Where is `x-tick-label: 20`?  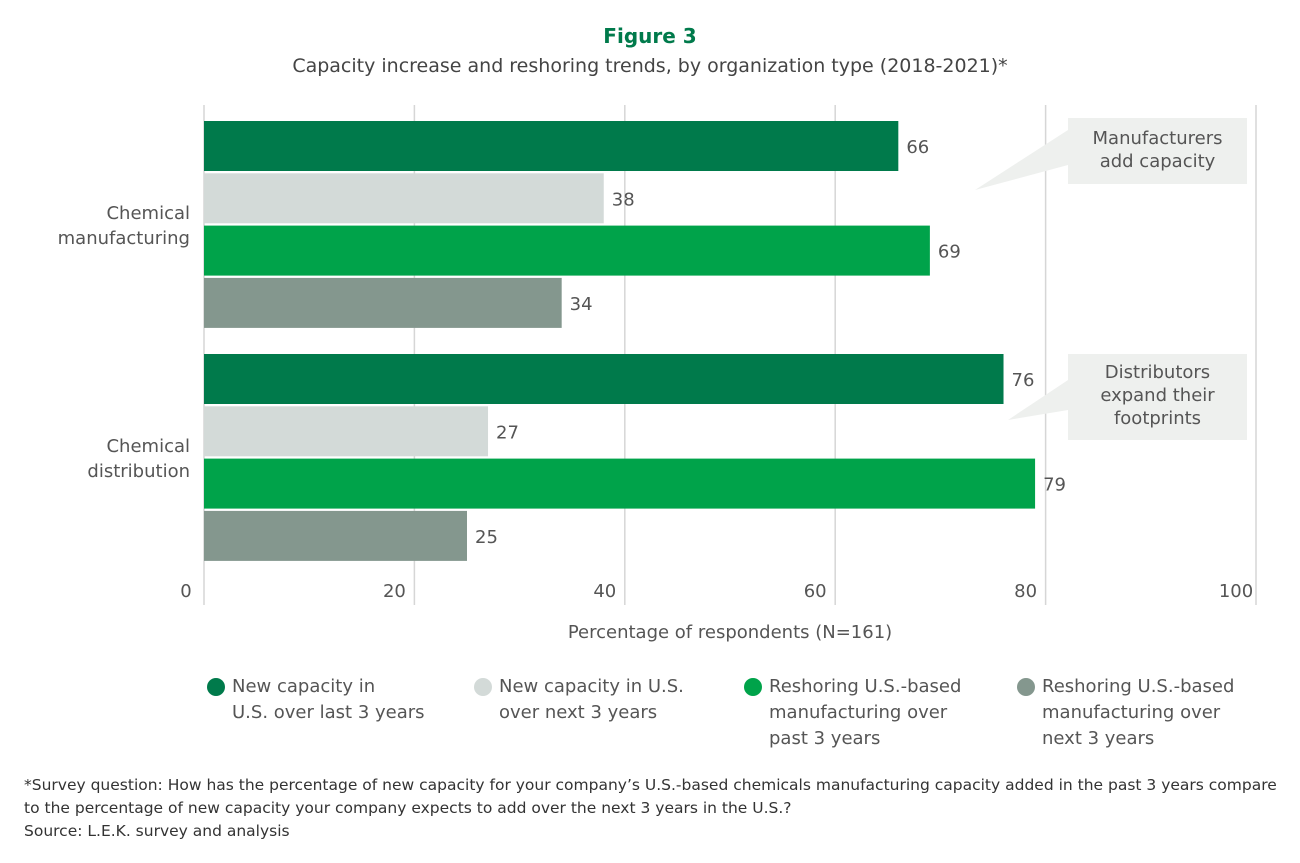 x-tick-label: 20 is located at coordinates (394, 591).